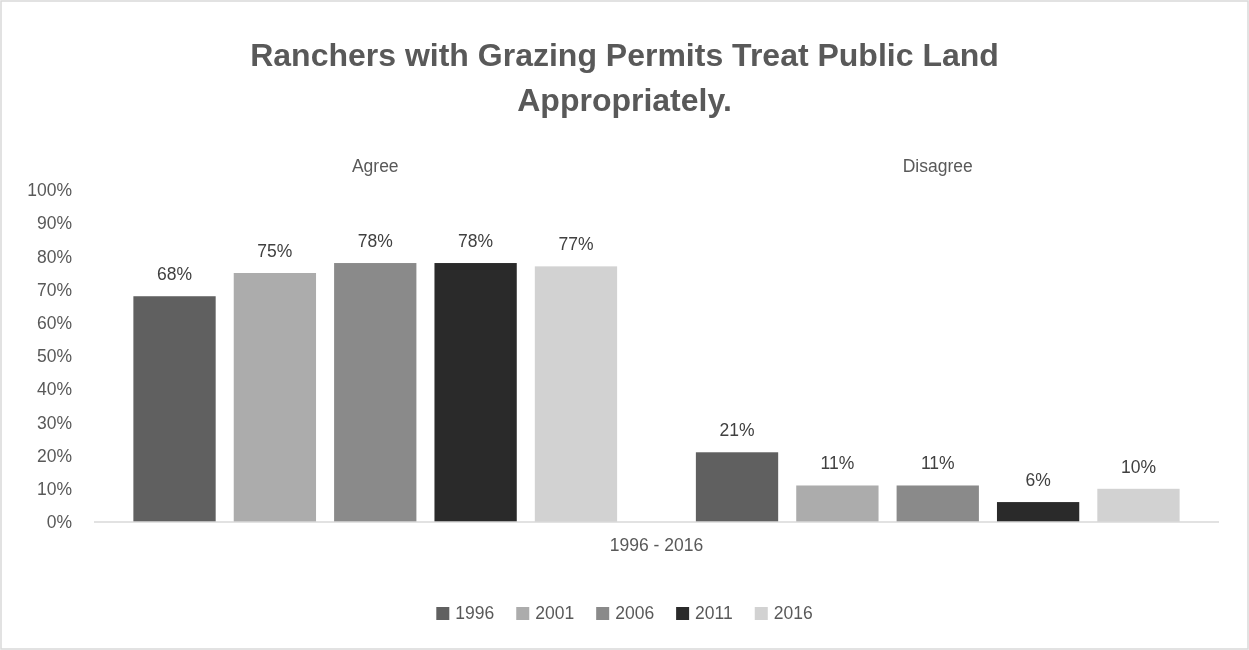  I want to click on y-tick-label: 50%, so click(54, 356).